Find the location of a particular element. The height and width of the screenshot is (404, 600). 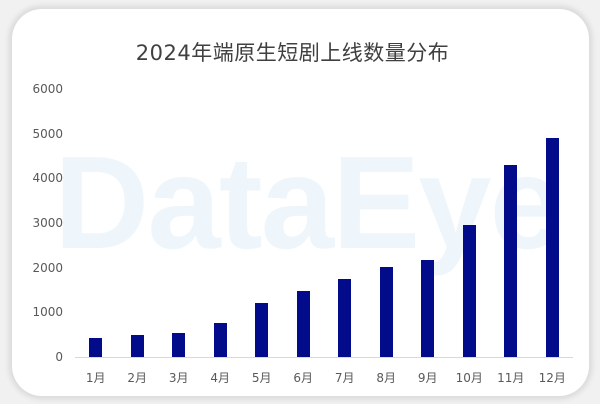

x-tick-label: 5月 is located at coordinates (261, 378).